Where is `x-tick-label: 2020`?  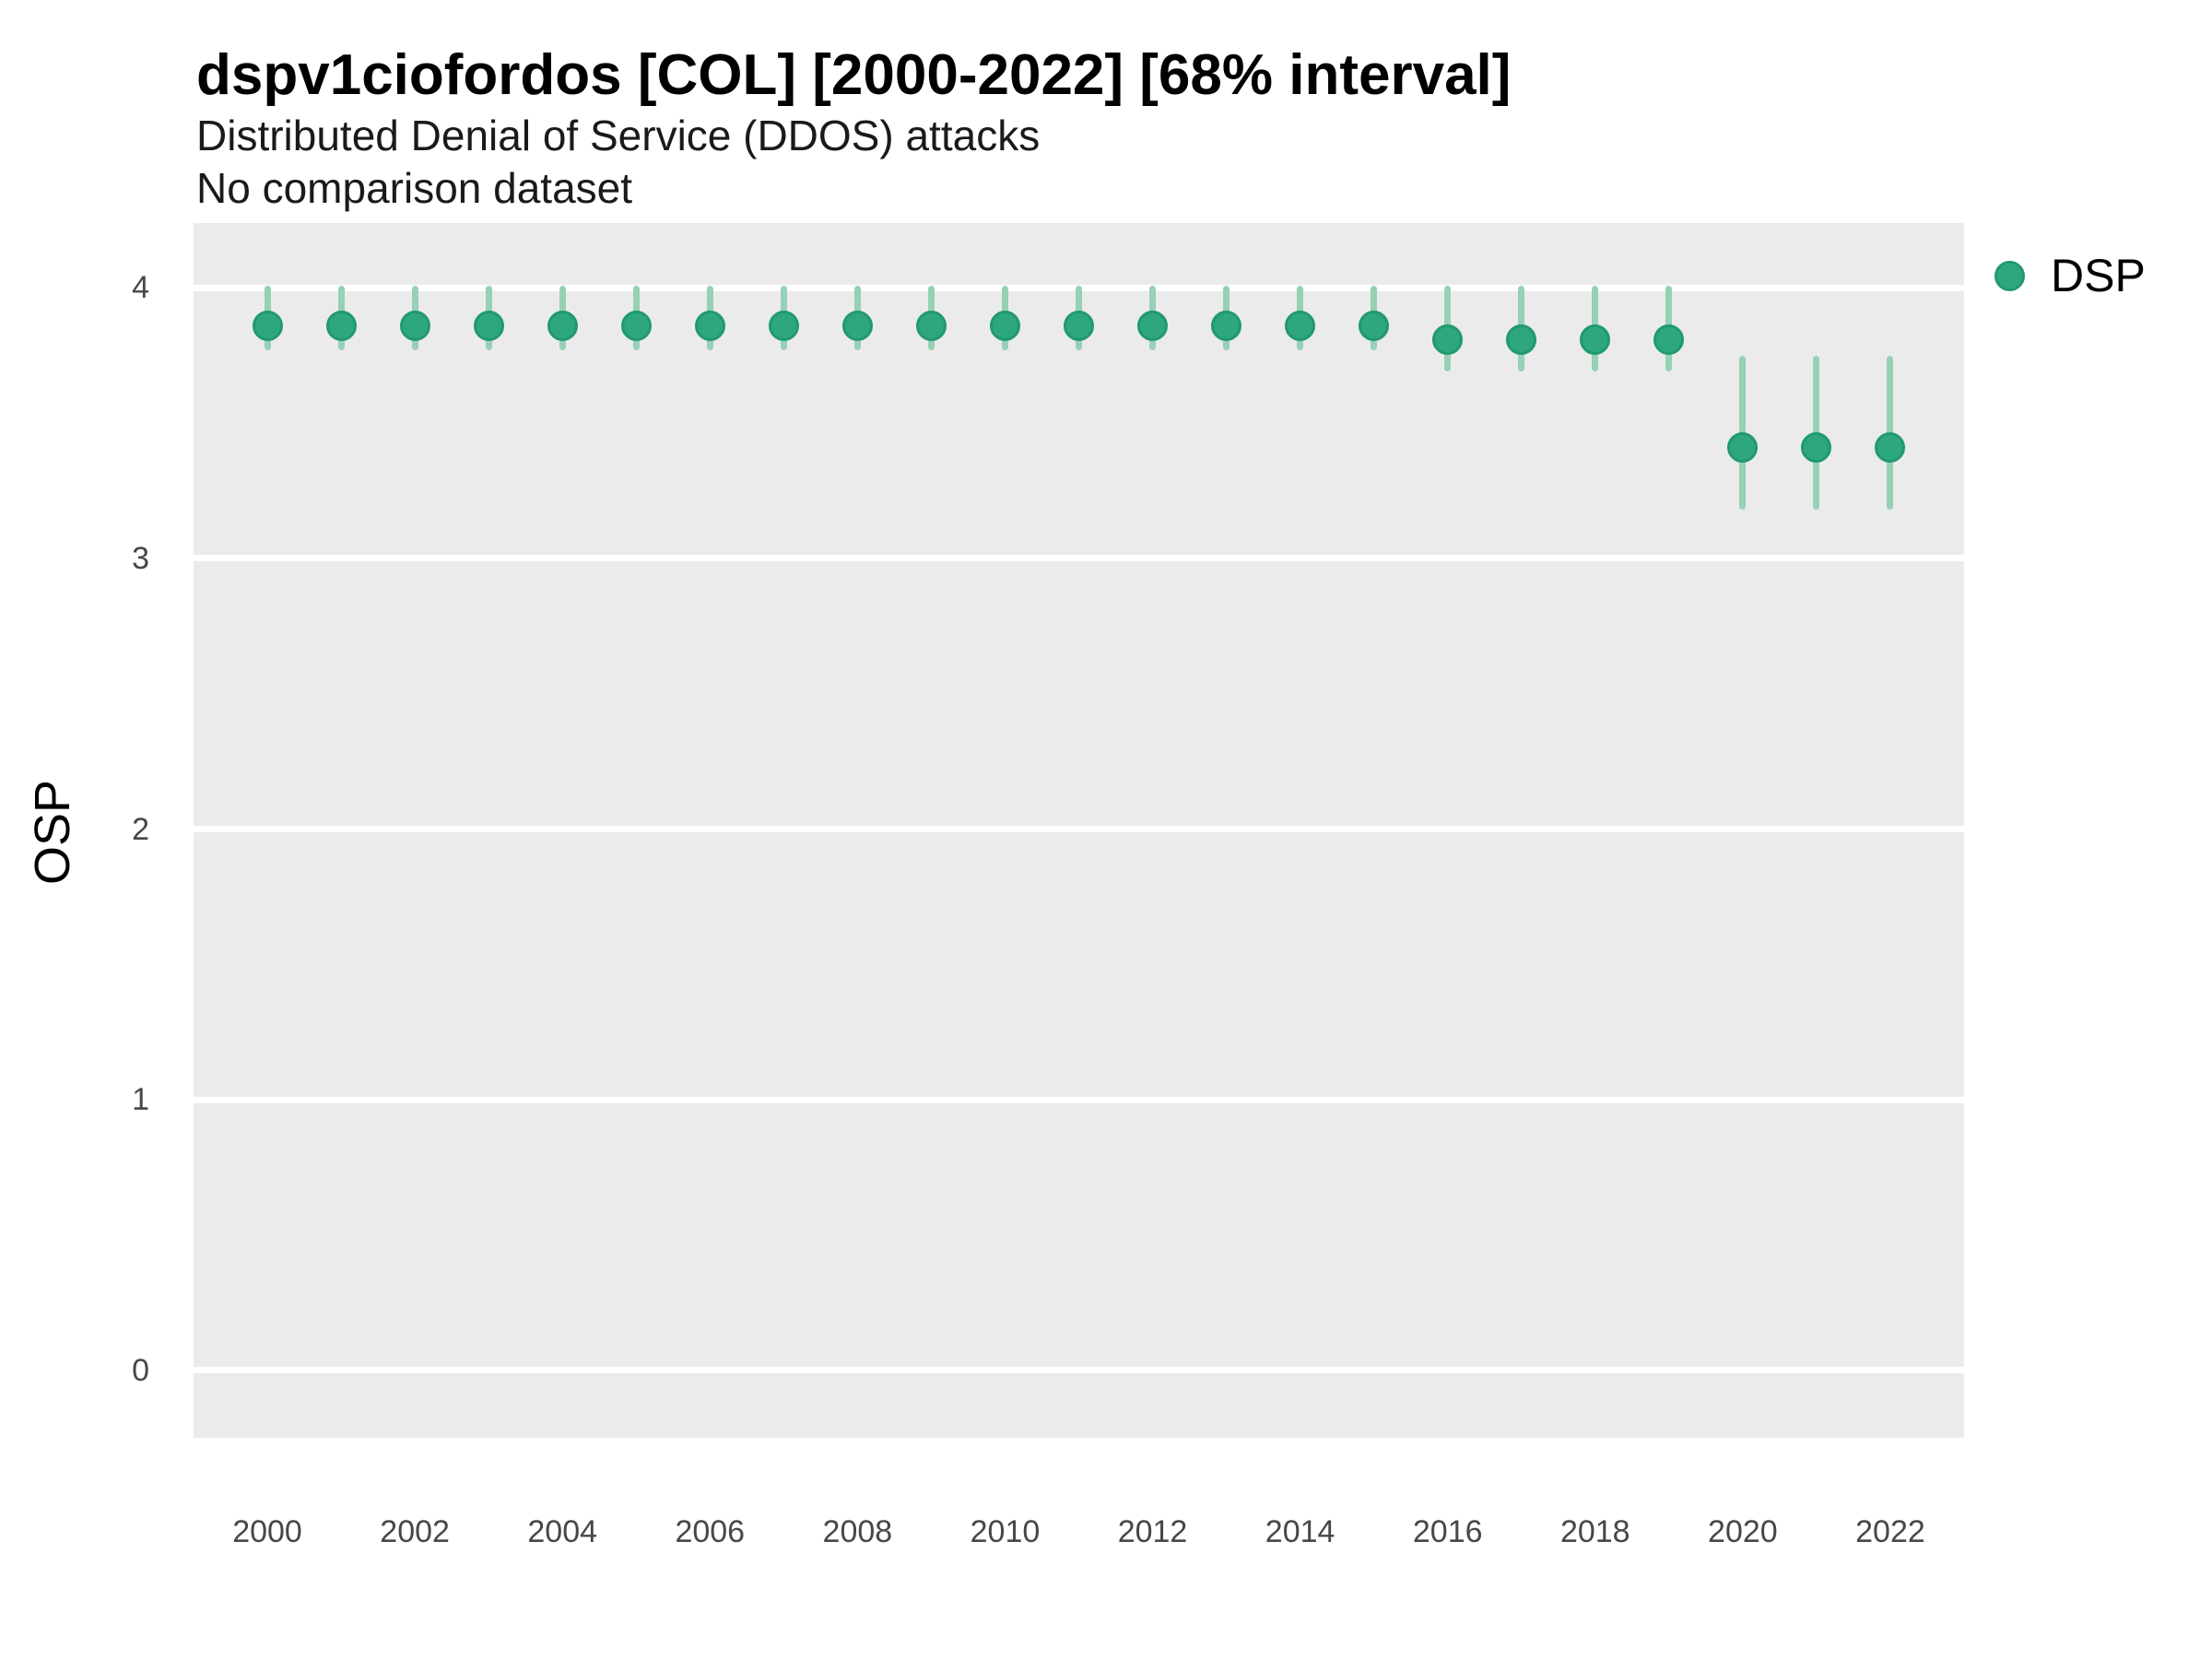 x-tick-label: 2020 is located at coordinates (1743, 1531).